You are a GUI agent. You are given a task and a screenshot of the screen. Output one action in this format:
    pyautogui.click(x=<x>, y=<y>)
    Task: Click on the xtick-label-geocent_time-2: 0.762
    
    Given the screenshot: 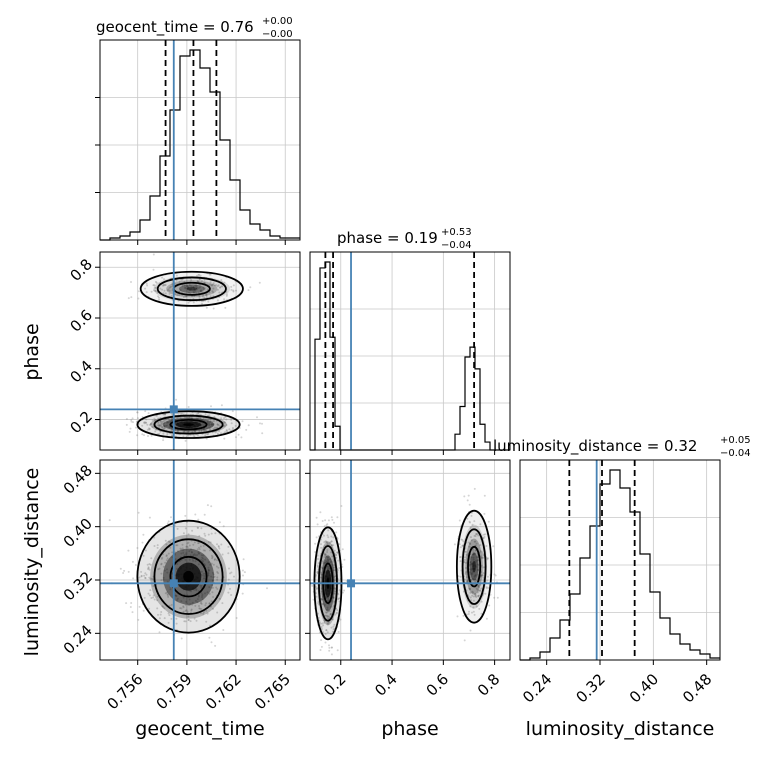 What is the action you would take?
    pyautogui.click(x=223, y=691)
    